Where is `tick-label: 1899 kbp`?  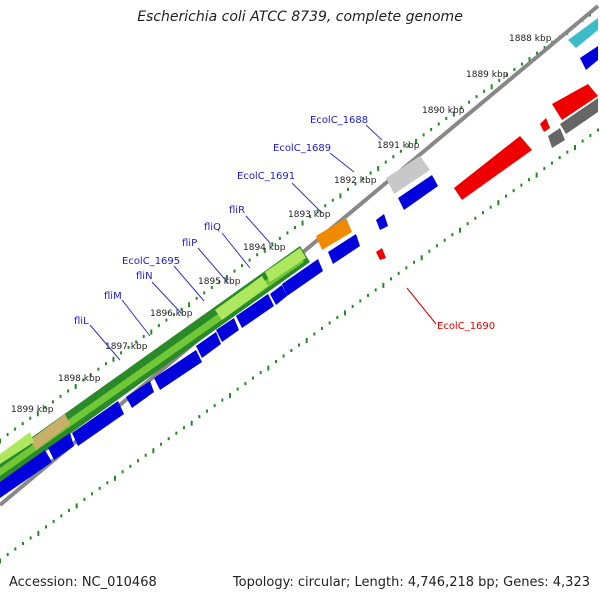
tick-label: 1899 kbp is located at coordinates (32, 410).